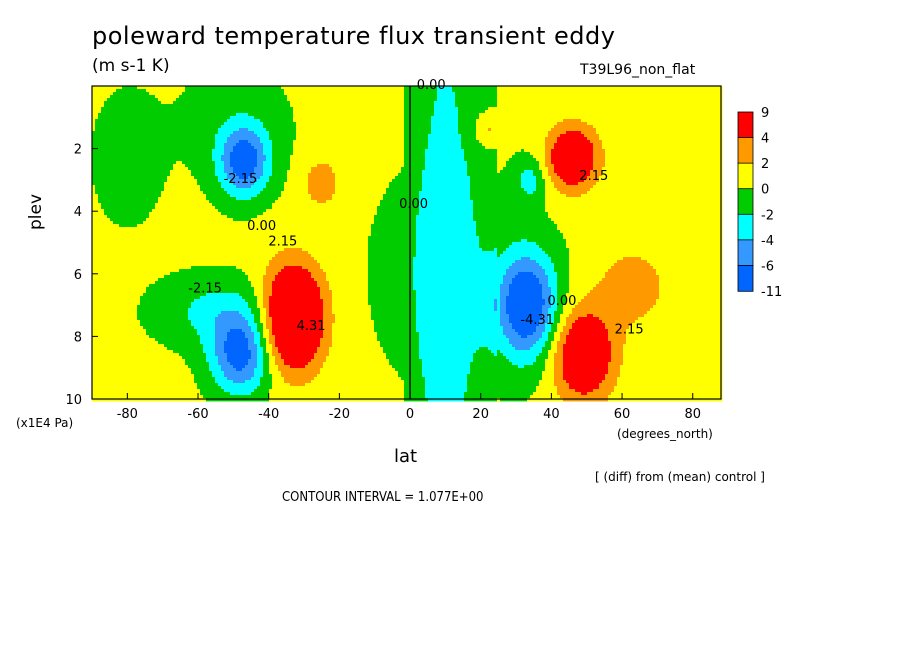 This screenshot has height=654, width=904. I want to click on colorbar-label: 2, so click(765, 164).